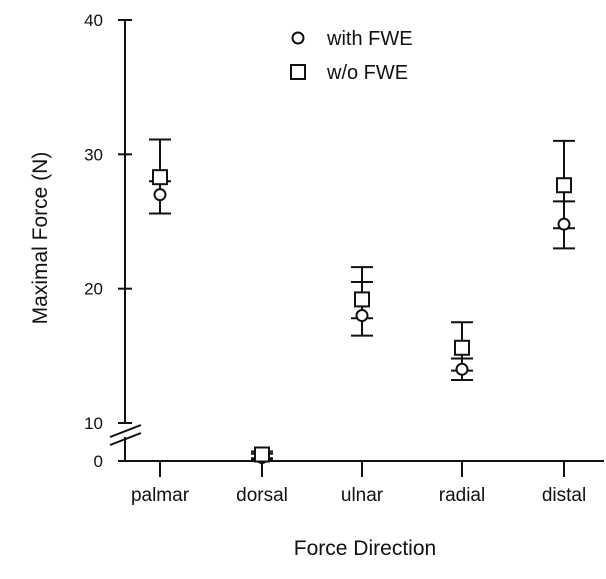 The height and width of the screenshot is (579, 606). What do you see at coordinates (365, 548) in the screenshot?
I see `x-axis-title: Force Direction` at bounding box center [365, 548].